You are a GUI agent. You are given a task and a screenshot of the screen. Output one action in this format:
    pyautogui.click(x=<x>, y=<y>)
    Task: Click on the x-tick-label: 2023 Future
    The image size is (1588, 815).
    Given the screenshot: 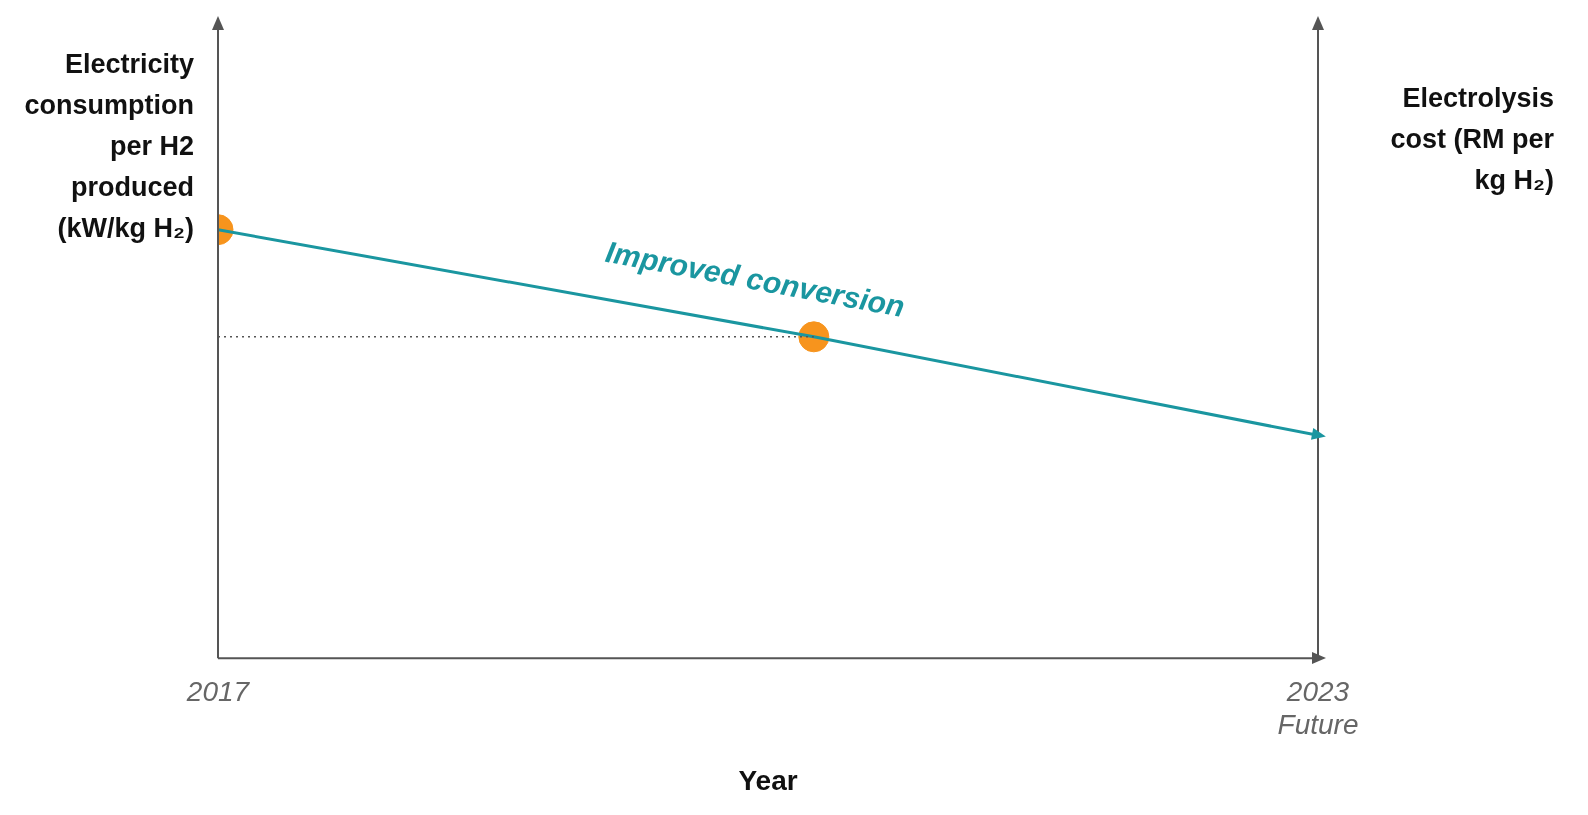 What is the action you would take?
    pyautogui.click(x=1318, y=708)
    